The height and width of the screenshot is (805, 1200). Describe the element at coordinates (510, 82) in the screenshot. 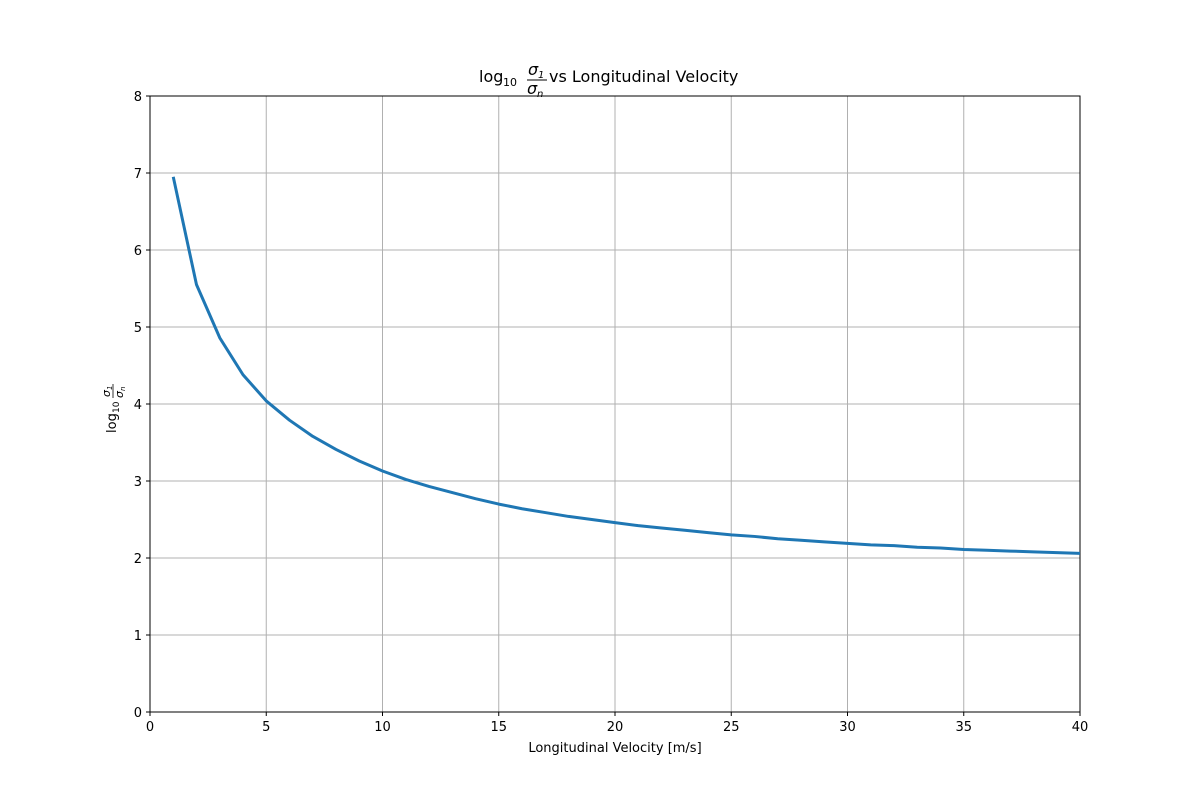

I see `title-log-base: 10` at that location.